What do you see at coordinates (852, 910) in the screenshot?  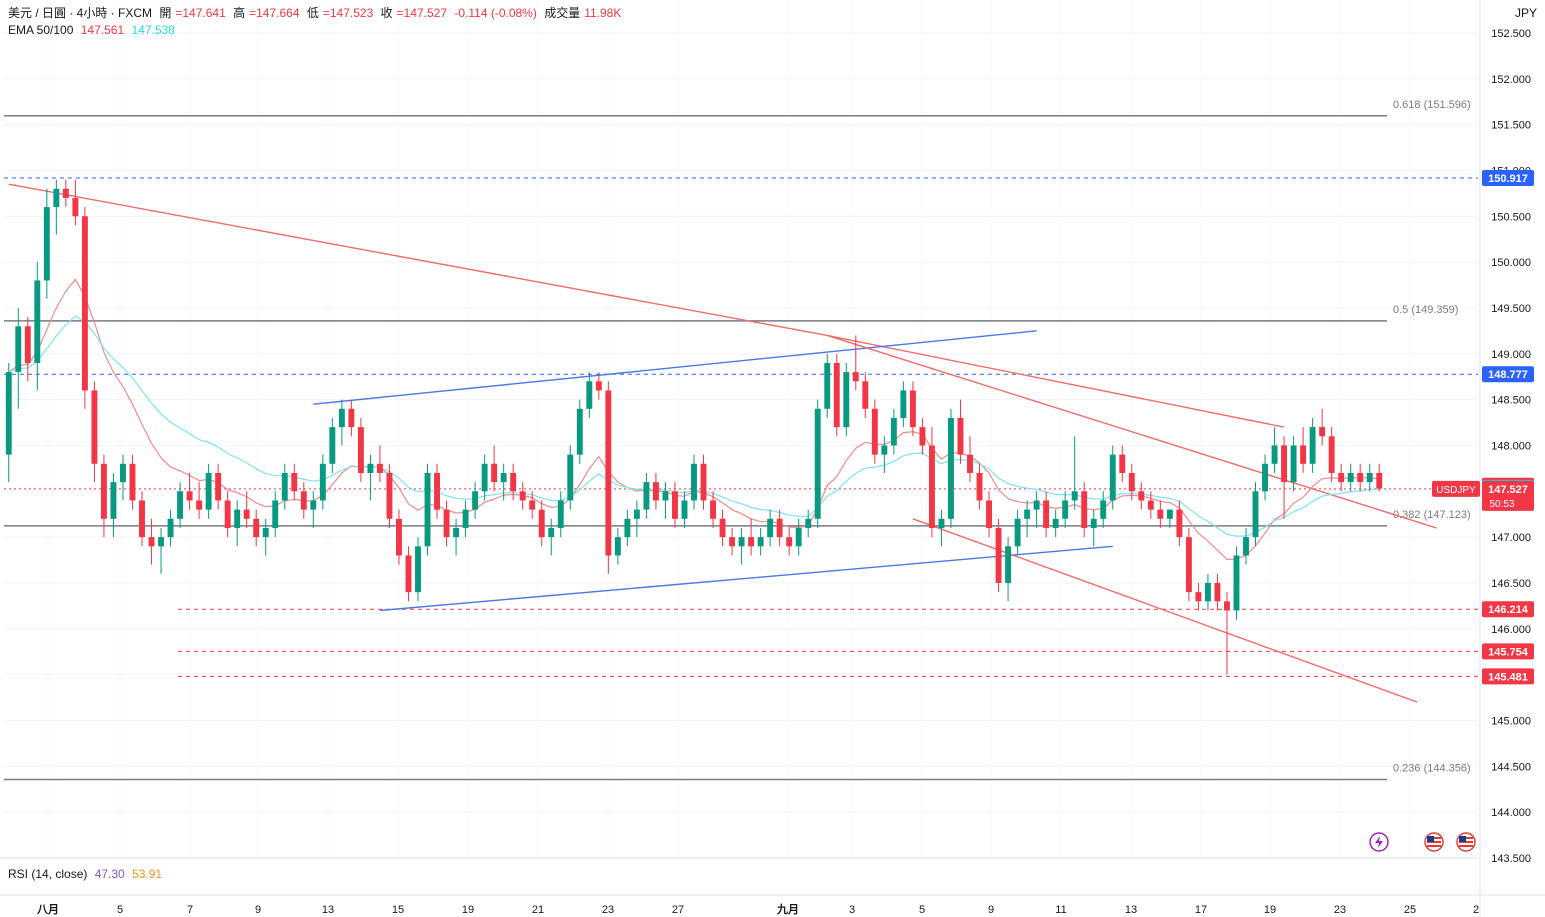 I see `x-tick-label: 3` at bounding box center [852, 910].